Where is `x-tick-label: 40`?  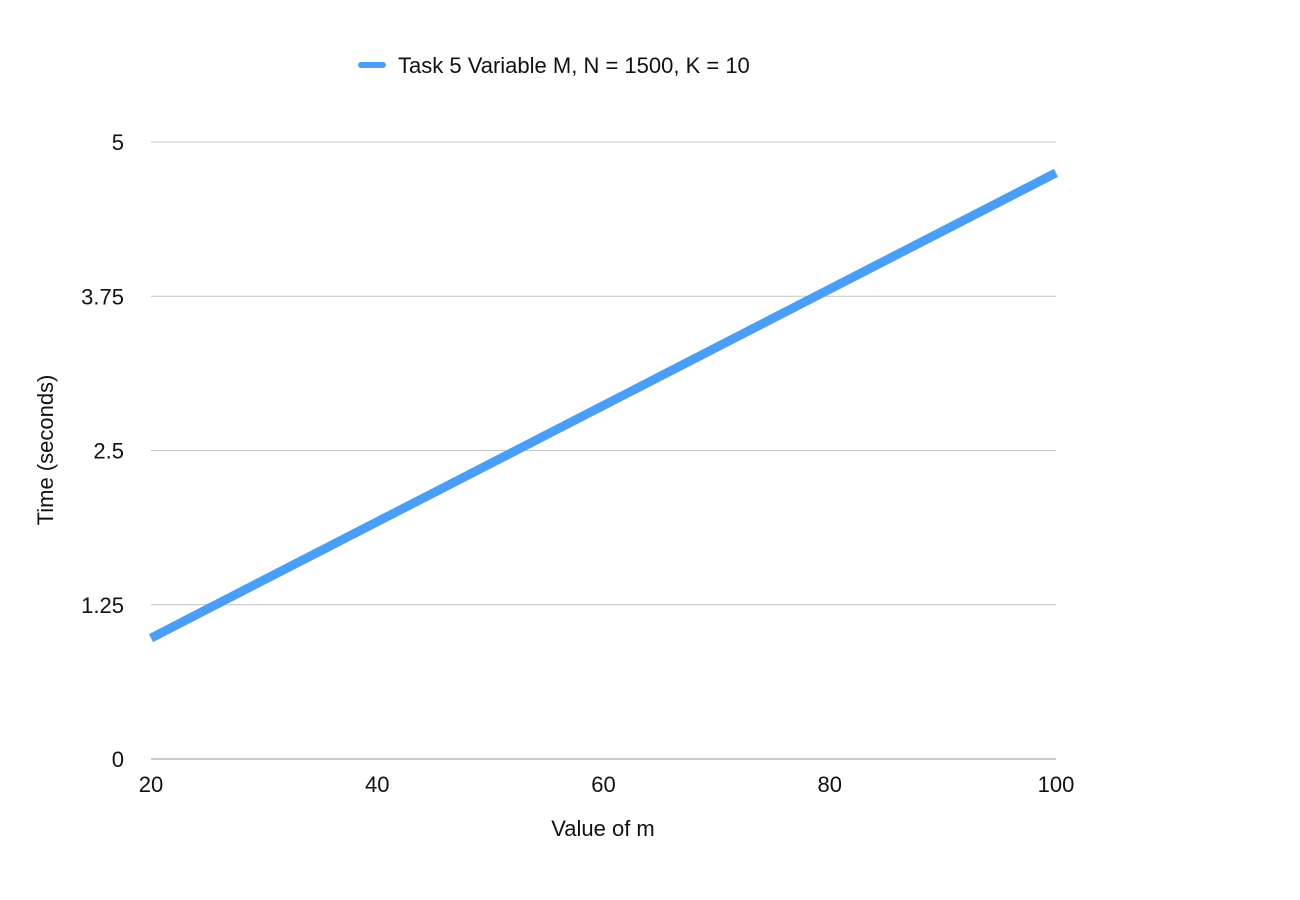 x-tick-label: 40 is located at coordinates (377, 784).